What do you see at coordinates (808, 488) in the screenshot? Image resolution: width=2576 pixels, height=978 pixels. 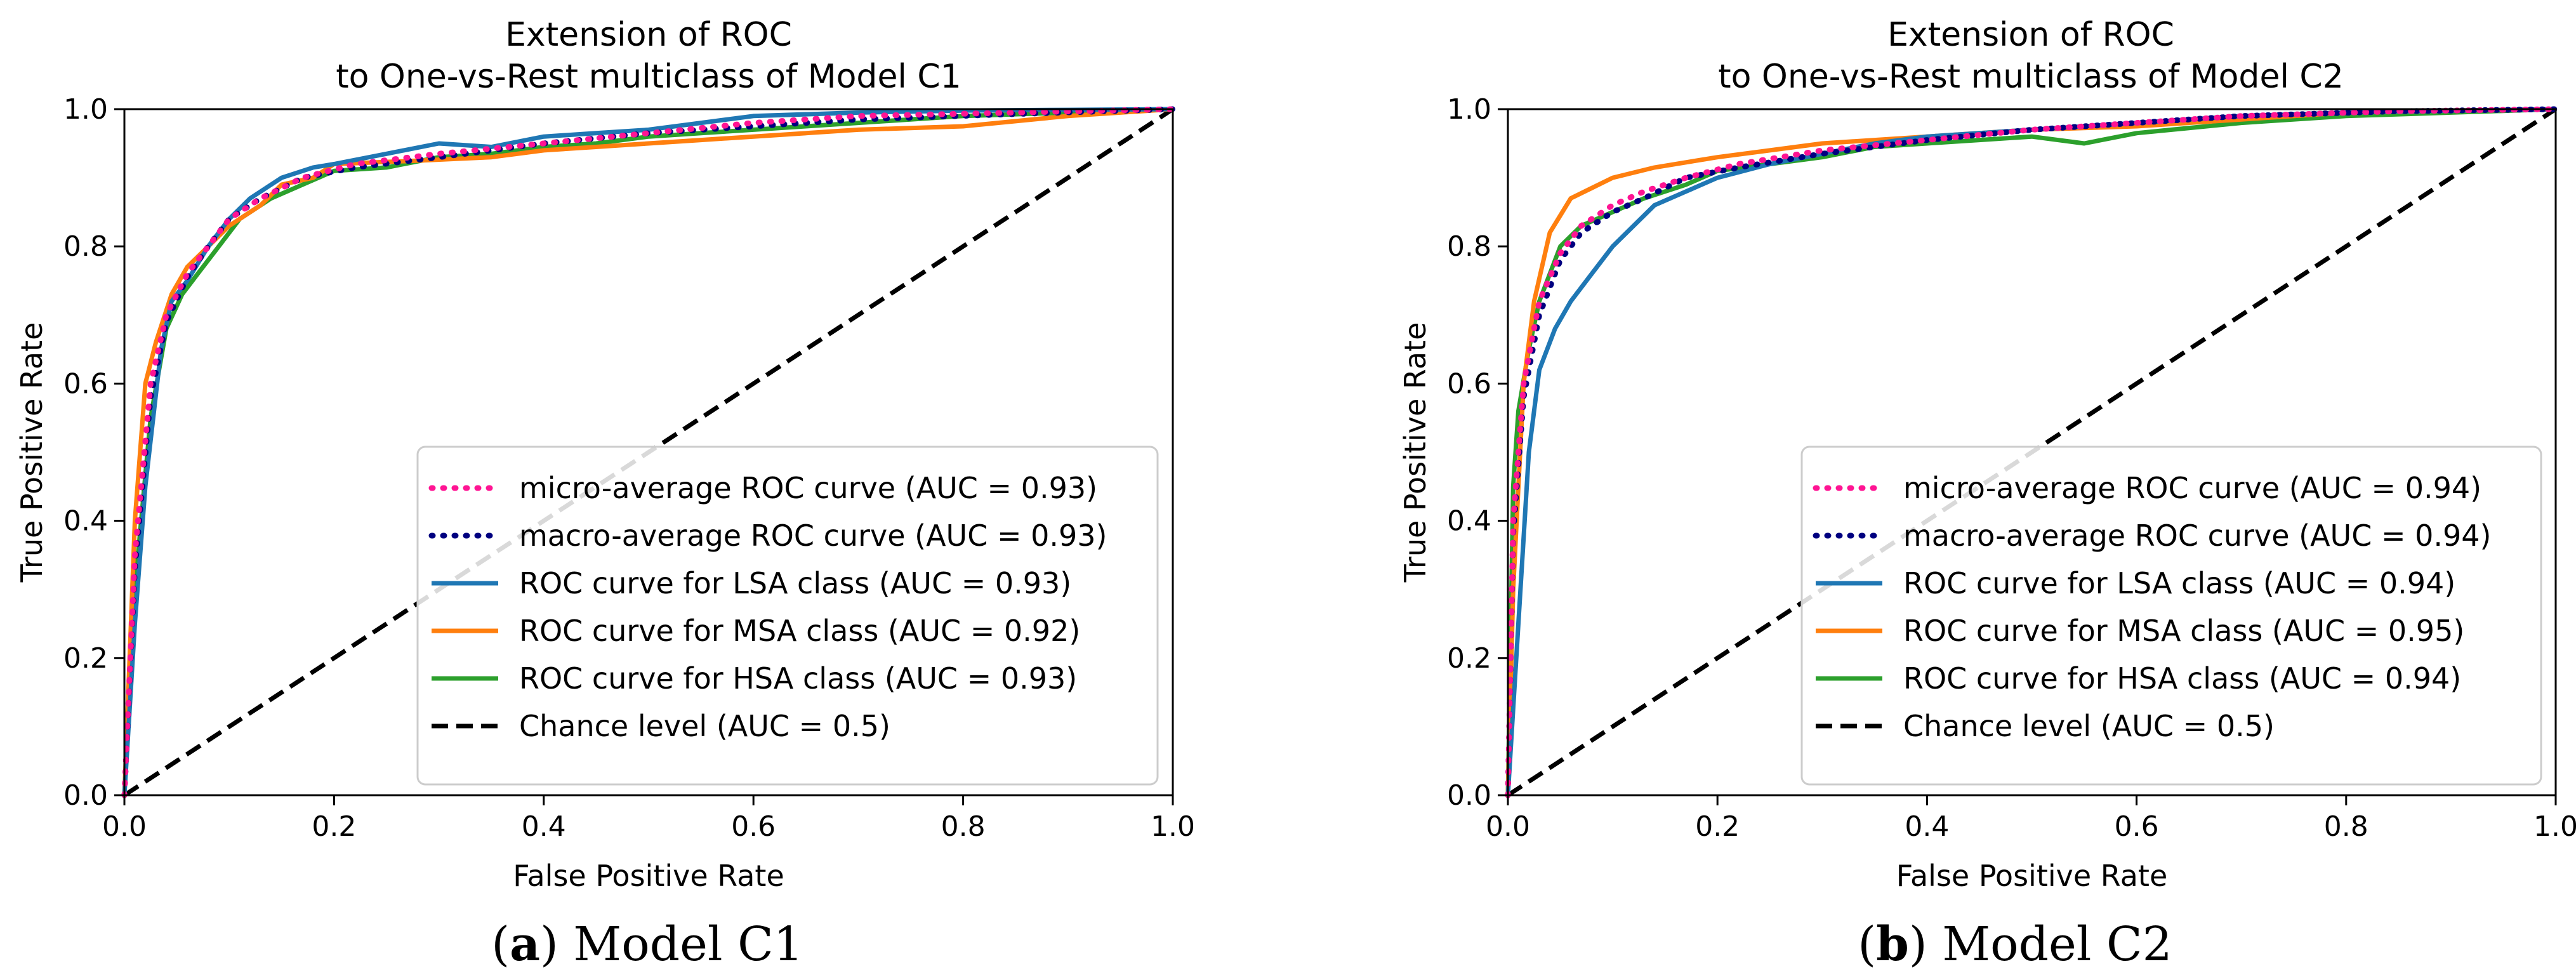 I see `legend-label-micro: micro-average ROC curve (AUC = 0.93)` at bounding box center [808, 488].